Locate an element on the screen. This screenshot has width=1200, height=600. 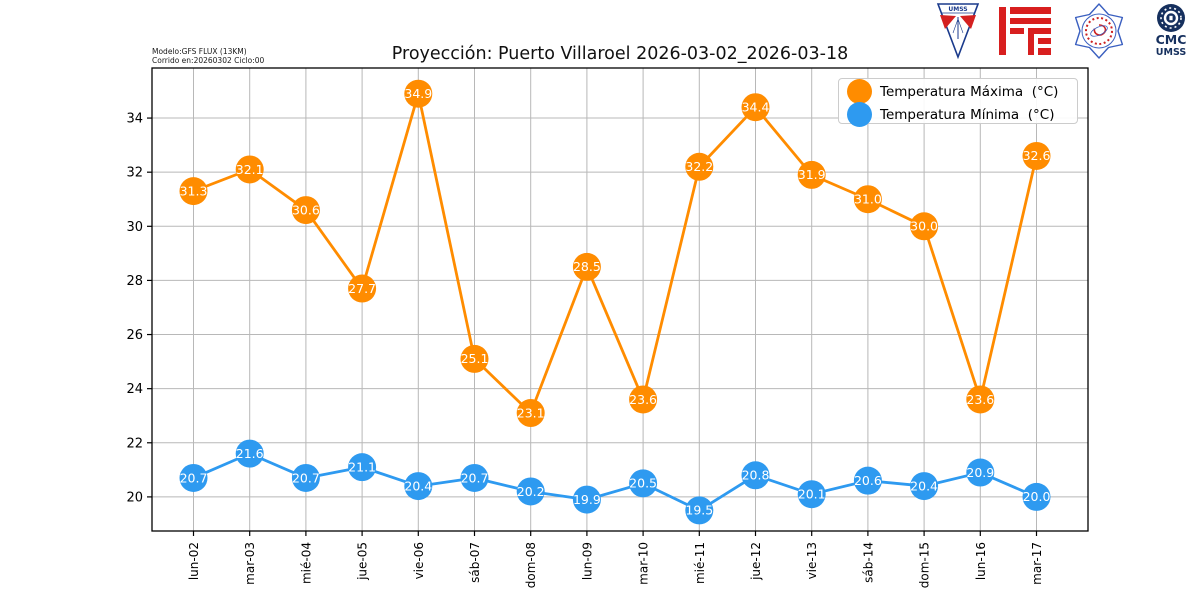
data-point-label: 30.0 is located at coordinates (924, 226).